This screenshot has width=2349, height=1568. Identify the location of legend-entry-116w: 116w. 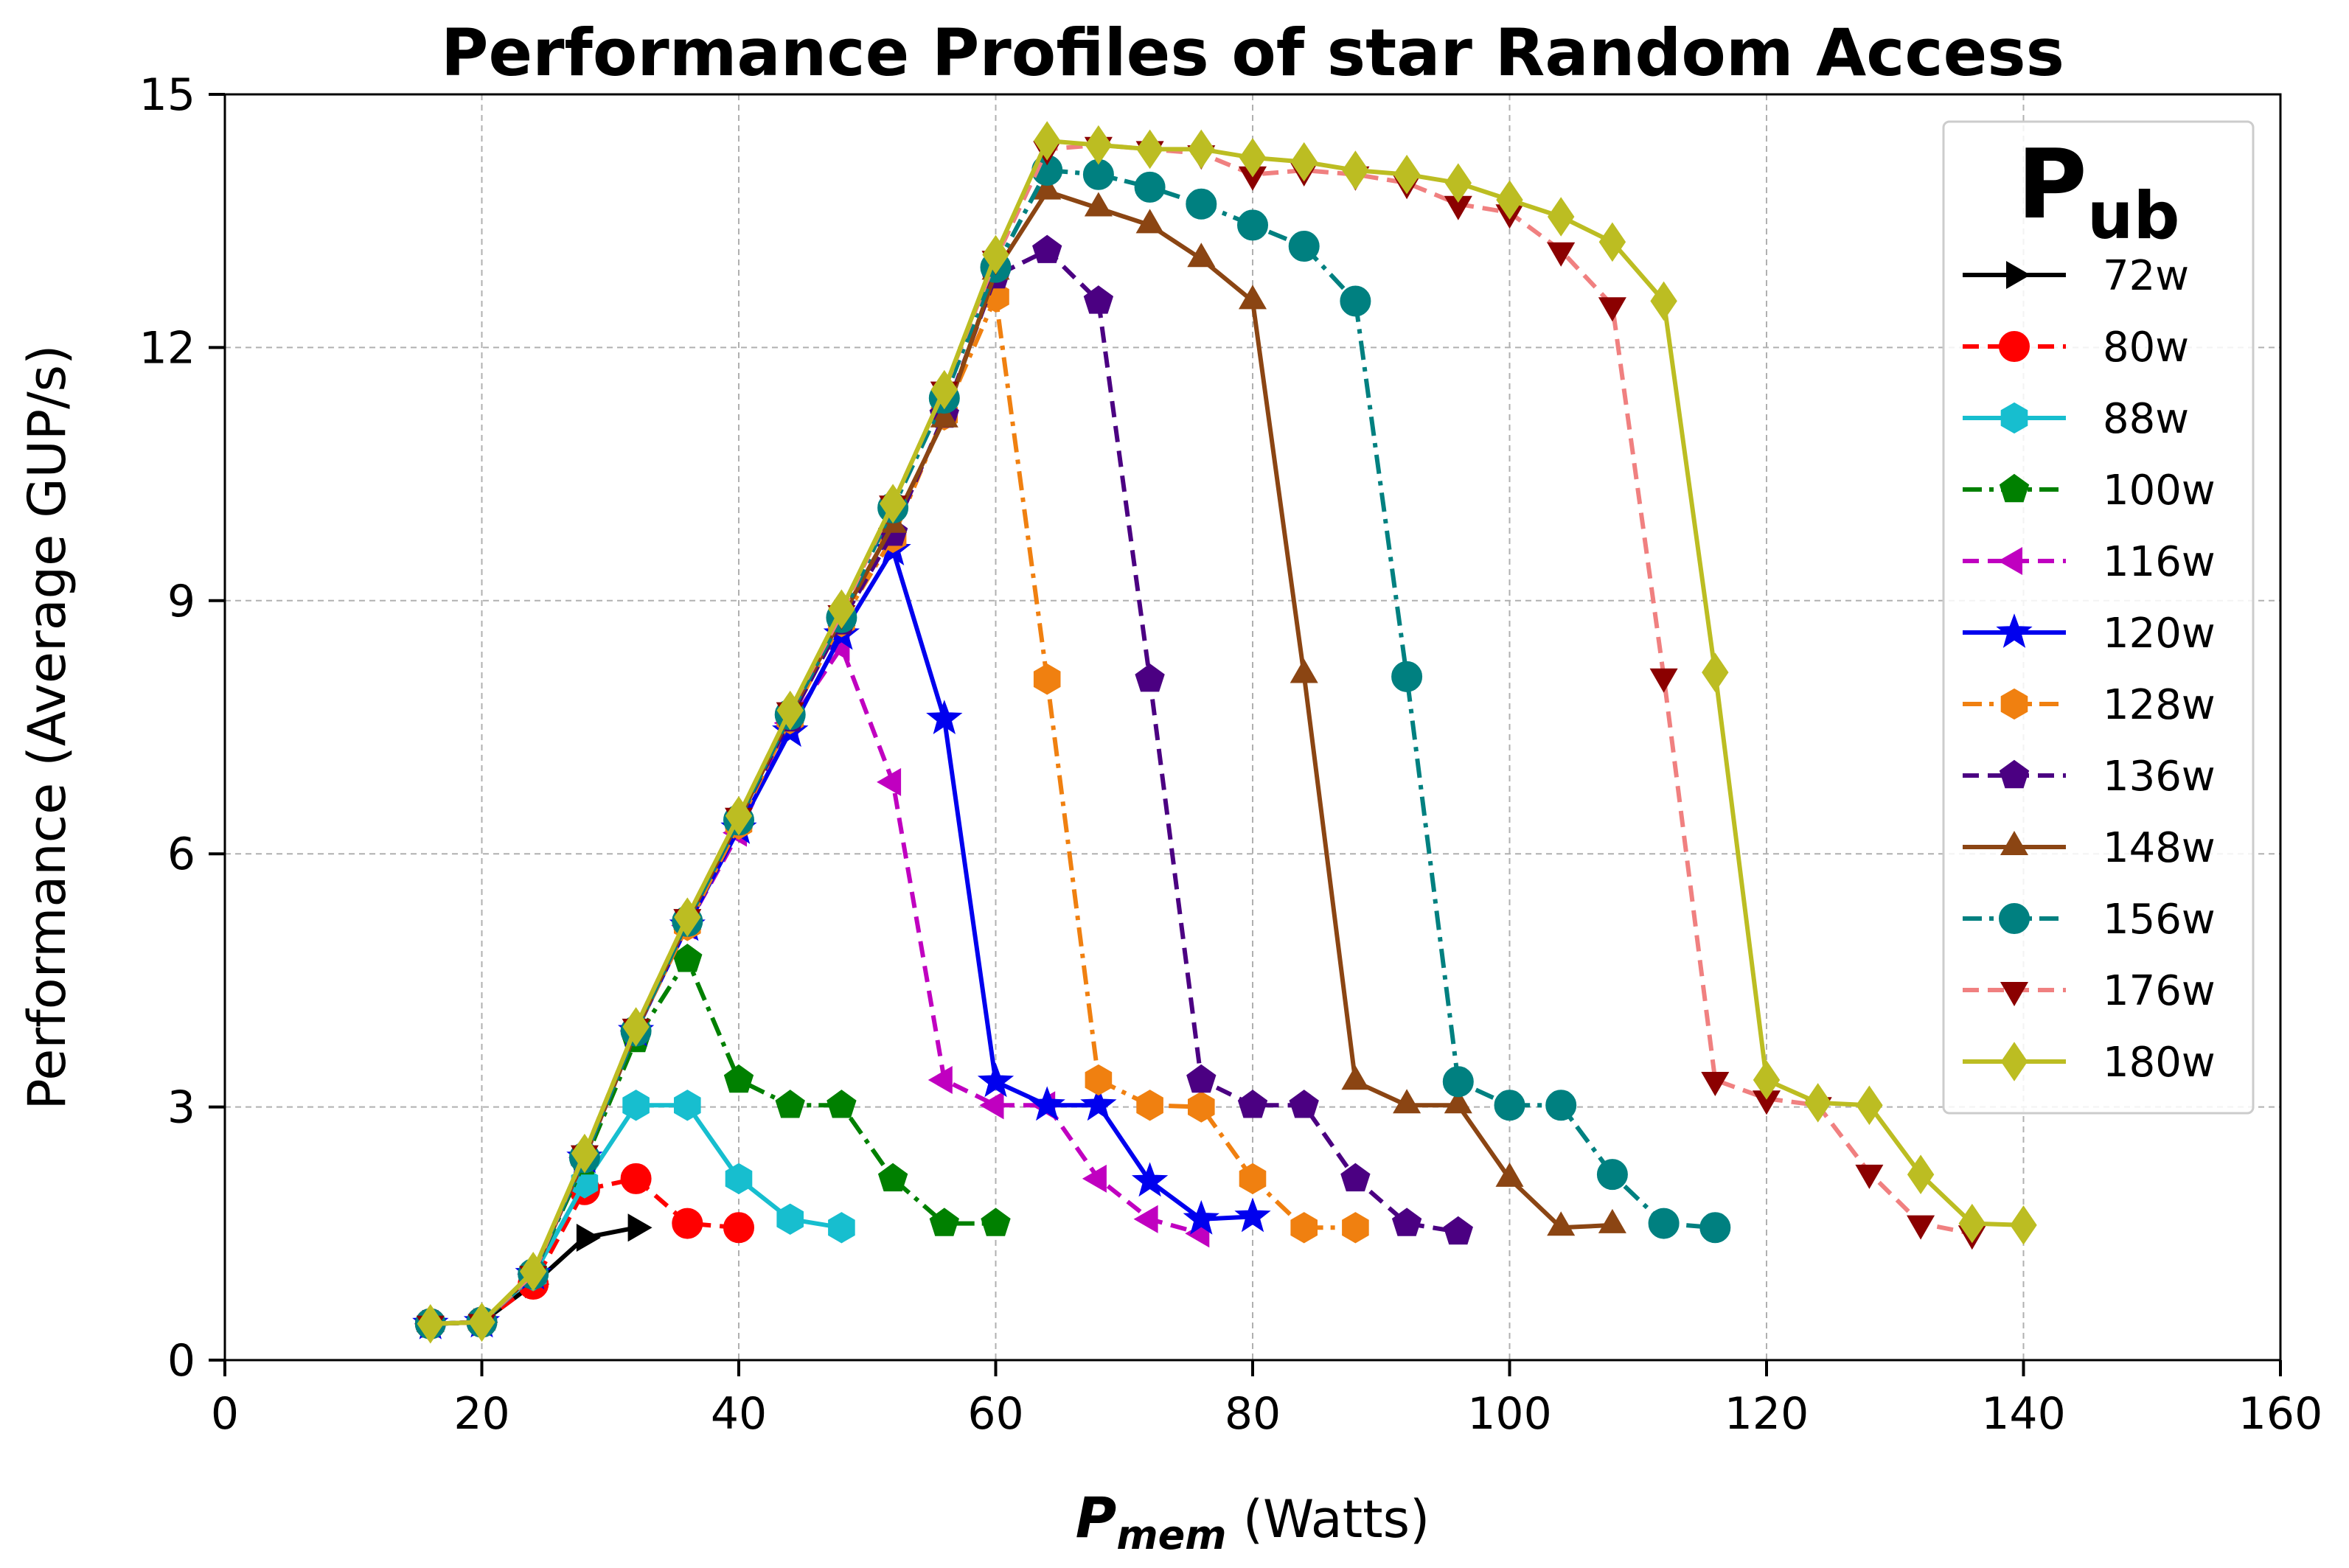
(2089, 562).